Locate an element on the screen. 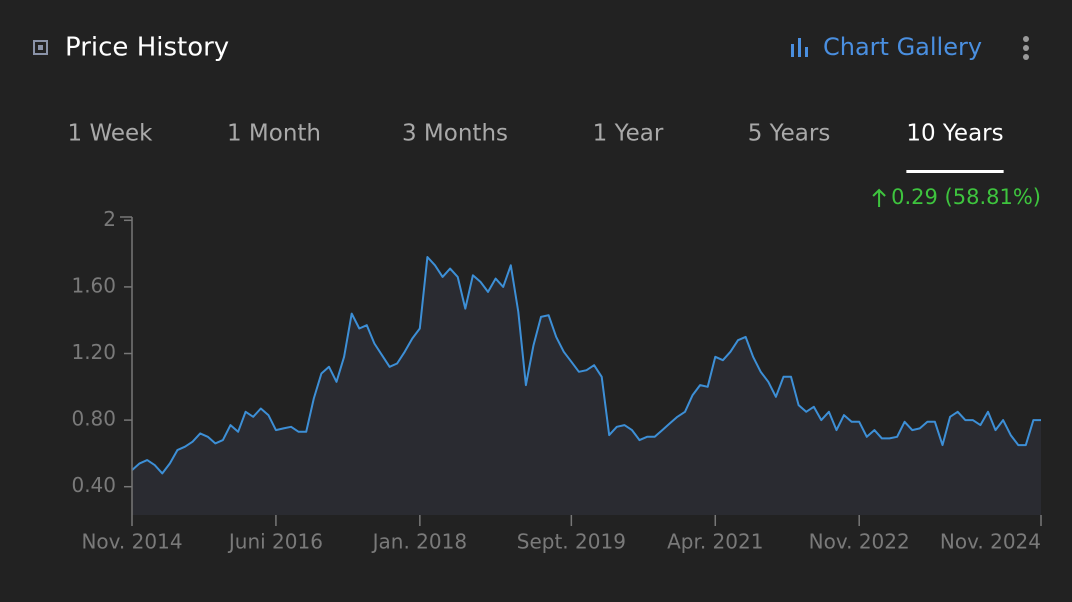 The image size is (1072, 602). collapse-icon is located at coordinates (40, 47).